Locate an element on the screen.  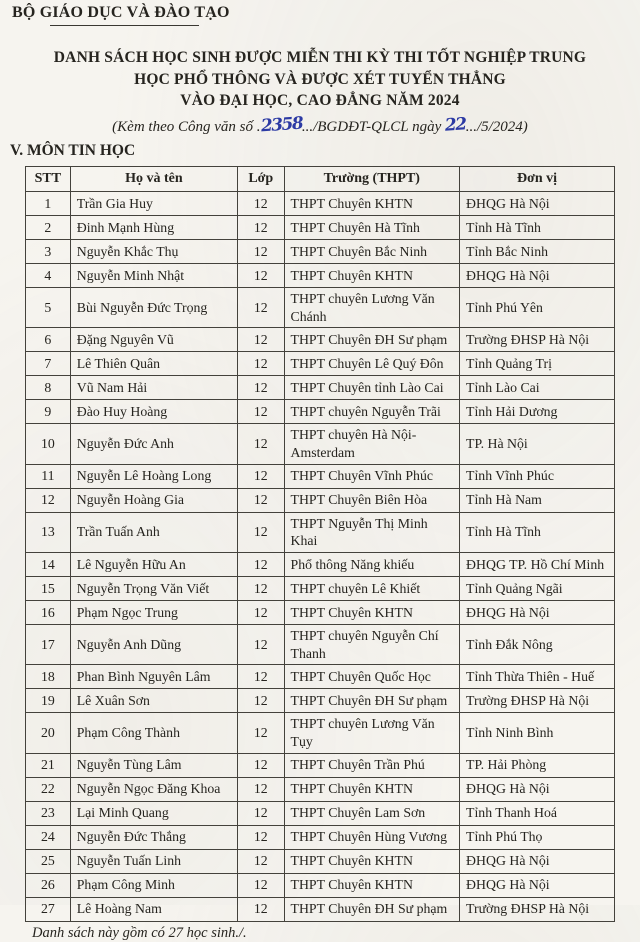
header-grade: Lớp is located at coordinates (261, 179).